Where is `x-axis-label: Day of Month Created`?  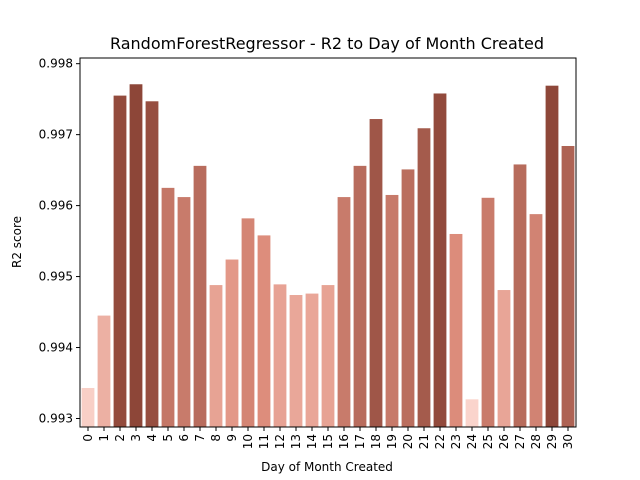
x-axis-label: Day of Month Created is located at coordinates (327, 467).